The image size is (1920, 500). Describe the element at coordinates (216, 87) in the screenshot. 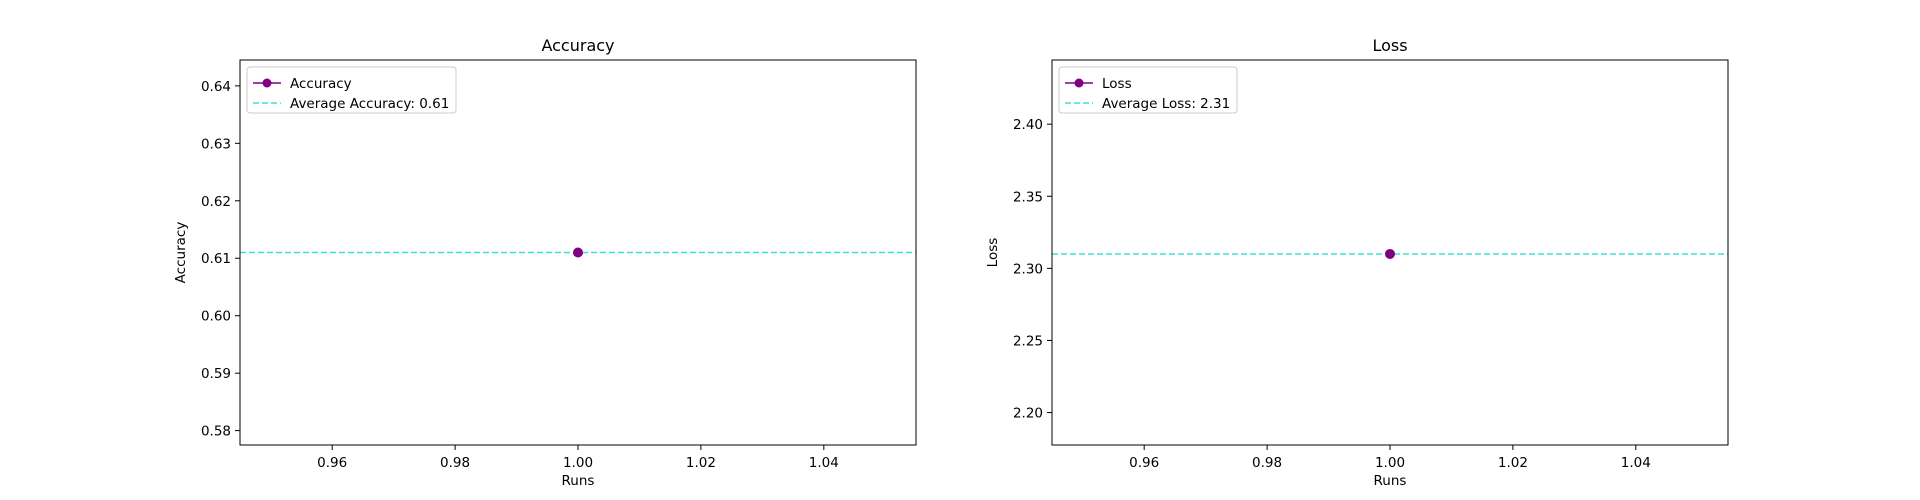

I see `y-tick-label: 0.64` at that location.